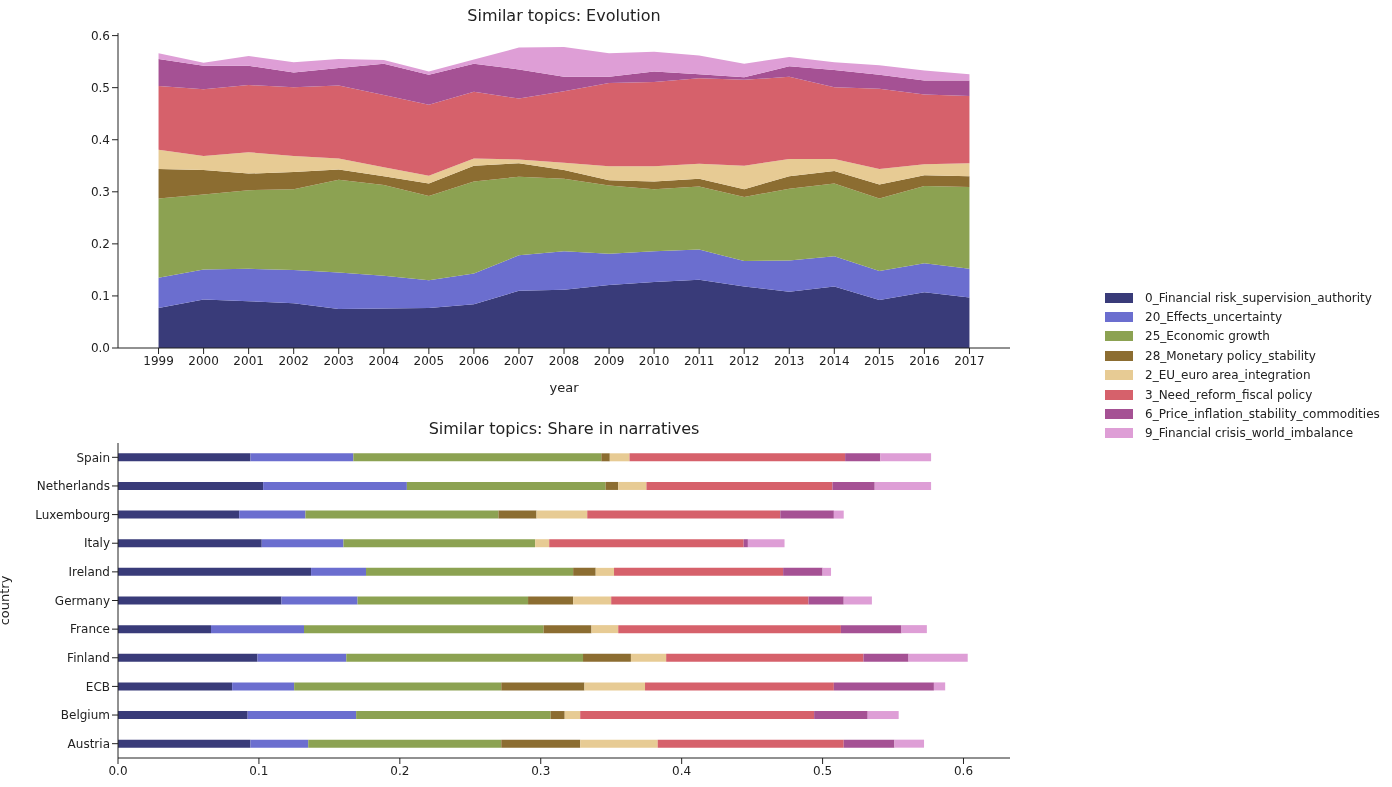  What do you see at coordinates (293, 360) in the screenshot?
I see `x-tick-label: 2002` at bounding box center [293, 360].